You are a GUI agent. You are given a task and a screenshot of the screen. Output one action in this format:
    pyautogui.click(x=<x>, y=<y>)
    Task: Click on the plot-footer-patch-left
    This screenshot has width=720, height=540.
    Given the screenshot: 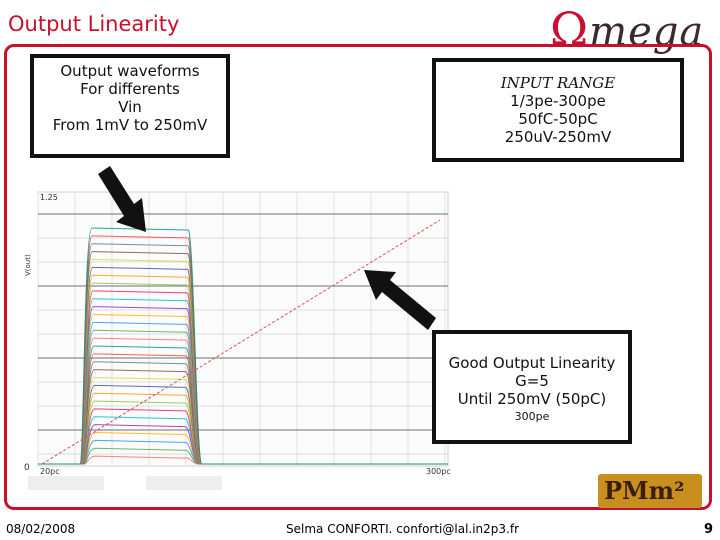 What is the action you would take?
    pyautogui.click(x=66, y=483)
    